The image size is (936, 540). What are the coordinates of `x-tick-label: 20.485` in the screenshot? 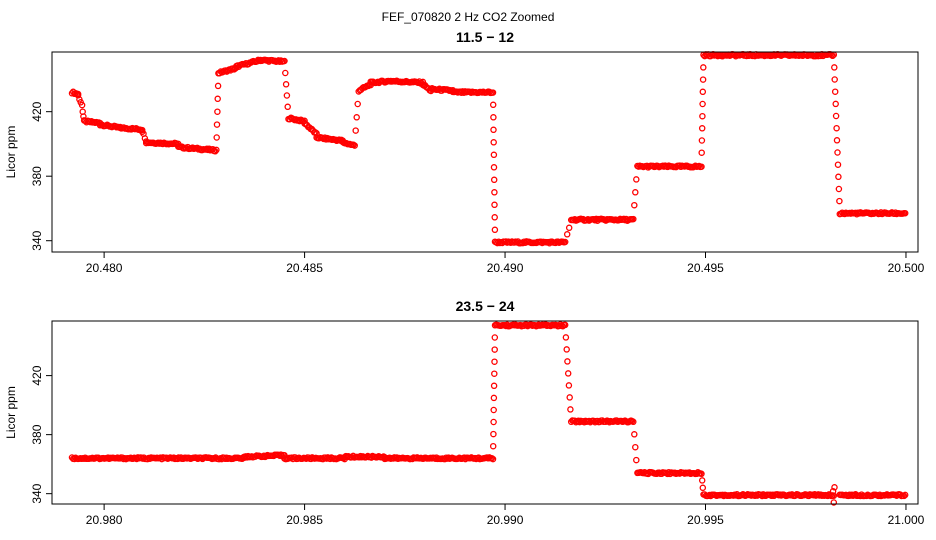 It's located at (304, 268).